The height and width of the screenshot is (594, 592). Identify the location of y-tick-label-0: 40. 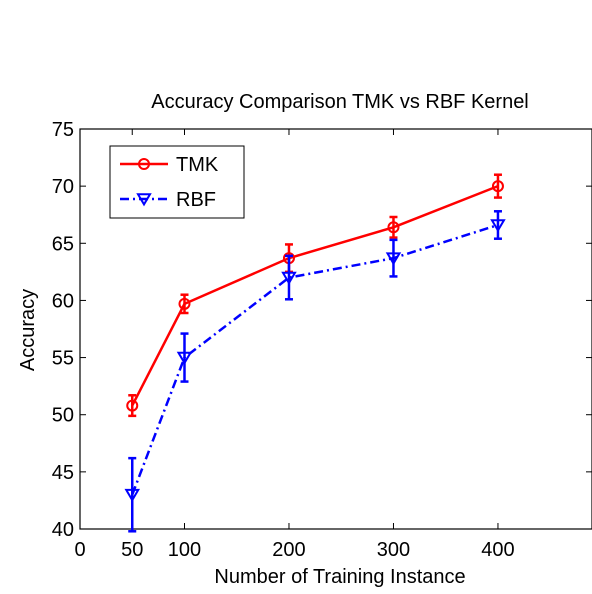
(63, 530).